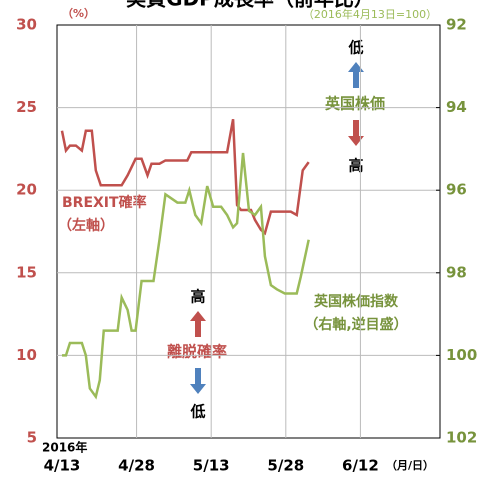 The width and height of the screenshot is (478, 479). Describe the element at coordinates (456, 107) in the screenshot. I see `y2-tick-label: 94` at that location.